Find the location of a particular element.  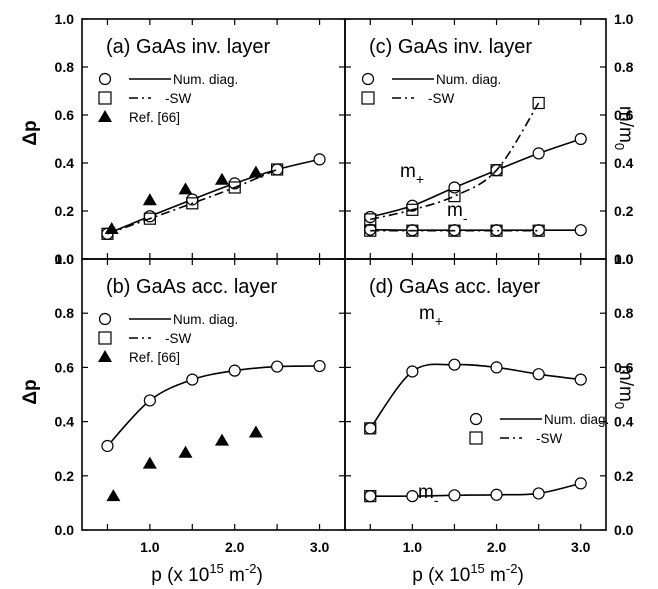

panel-title: (b) GaAs acc. layer is located at coordinates (192, 287).